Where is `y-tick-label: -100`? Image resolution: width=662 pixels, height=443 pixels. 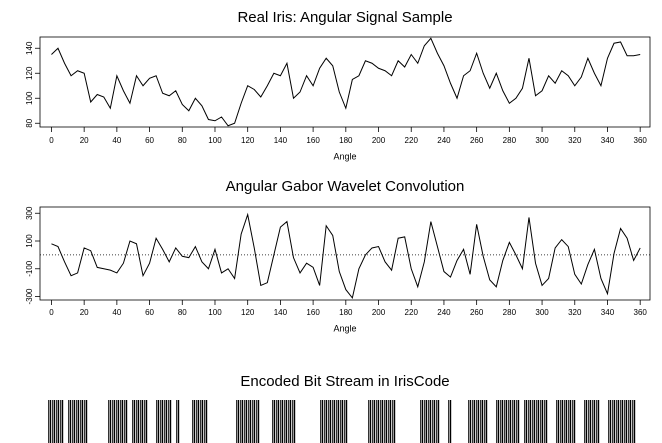
y-tick-label: -100 is located at coordinates (29, 268).